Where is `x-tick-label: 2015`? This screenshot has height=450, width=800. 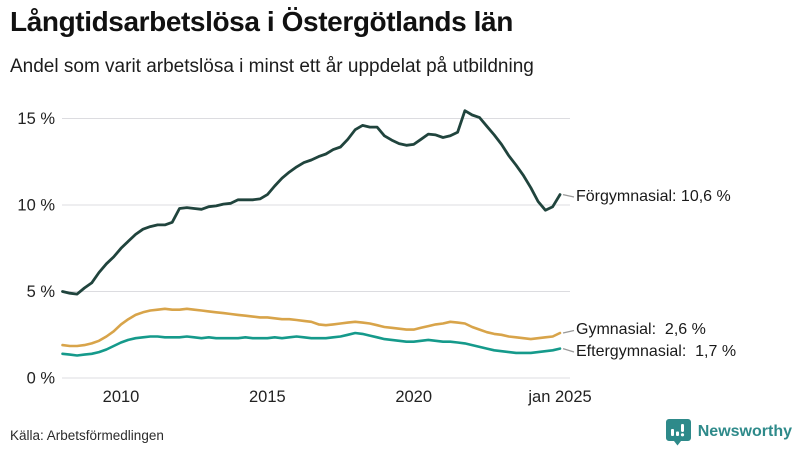
x-tick-label: 2015 is located at coordinates (267, 397).